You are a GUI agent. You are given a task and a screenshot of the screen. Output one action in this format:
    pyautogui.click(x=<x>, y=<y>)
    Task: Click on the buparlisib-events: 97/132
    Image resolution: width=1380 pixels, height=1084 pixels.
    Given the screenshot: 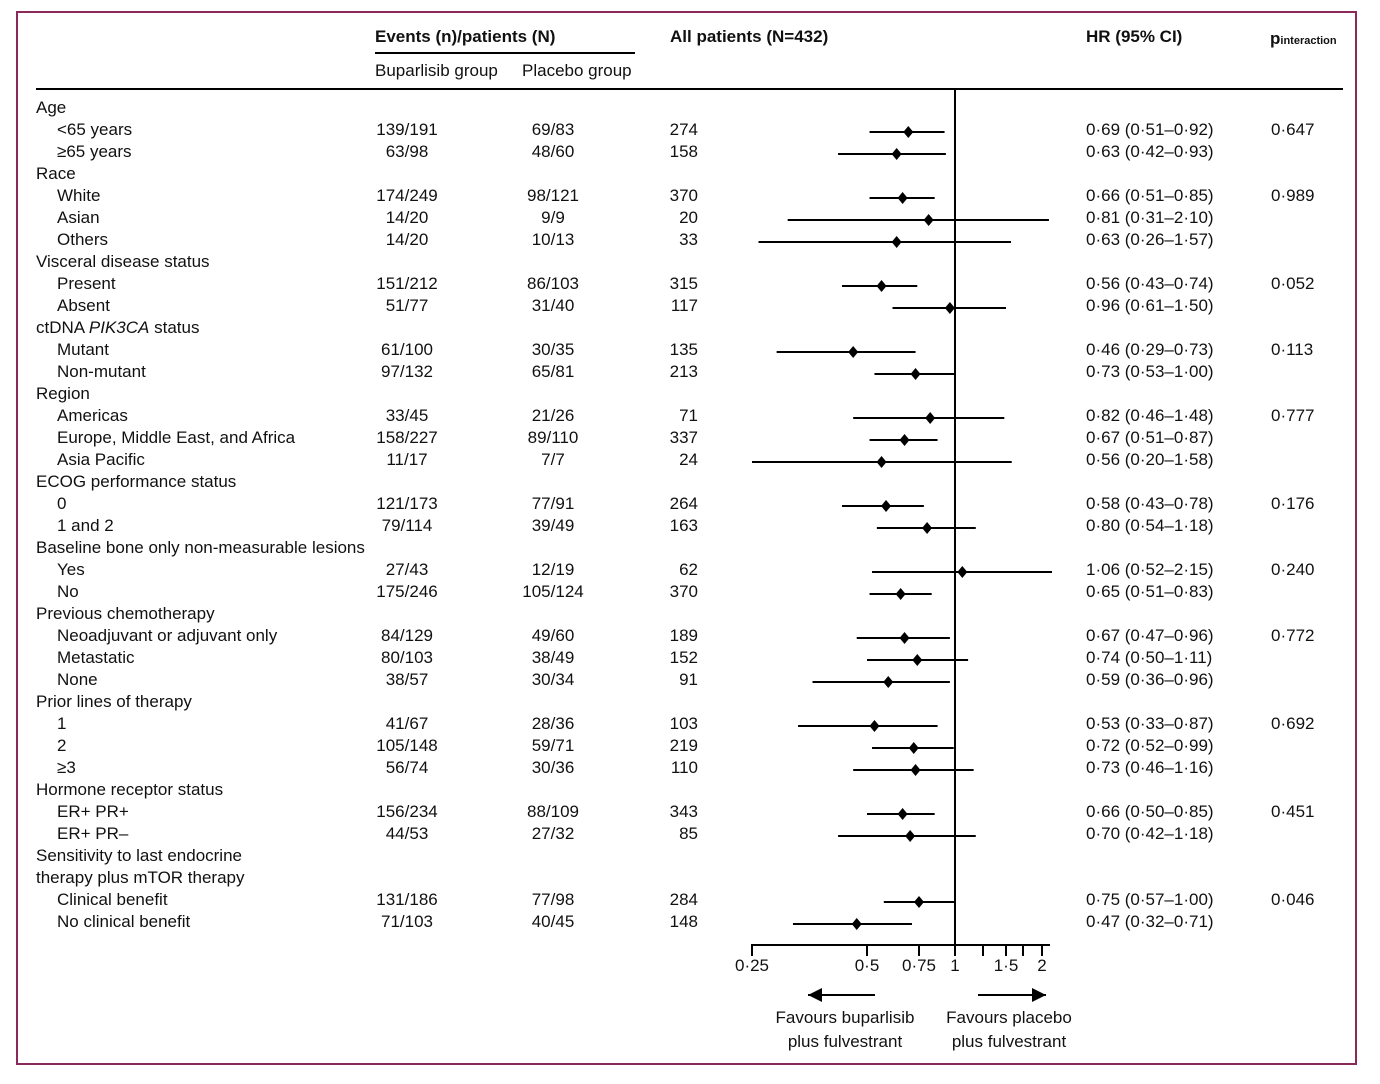 What is the action you would take?
    pyautogui.click(x=407, y=371)
    